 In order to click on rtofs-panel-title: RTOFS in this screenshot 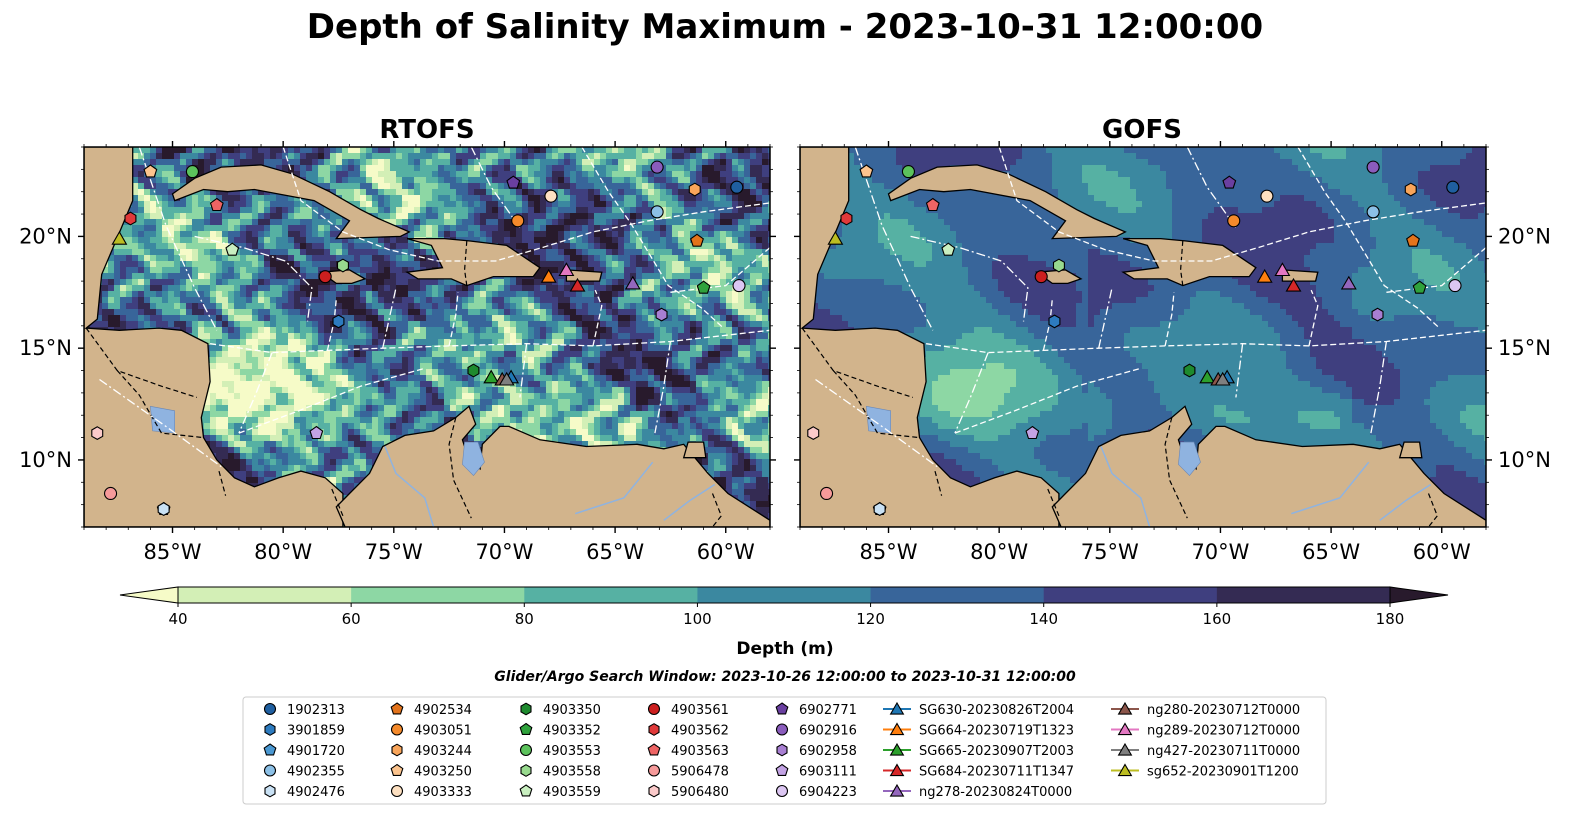, I will do `click(426, 130)`.